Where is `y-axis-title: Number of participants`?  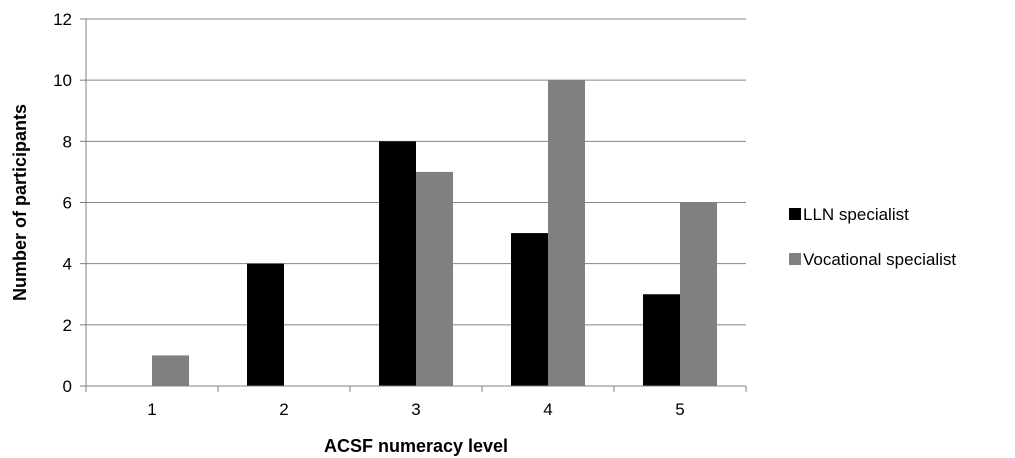 y-axis-title: Number of participants is located at coordinates (20, 202).